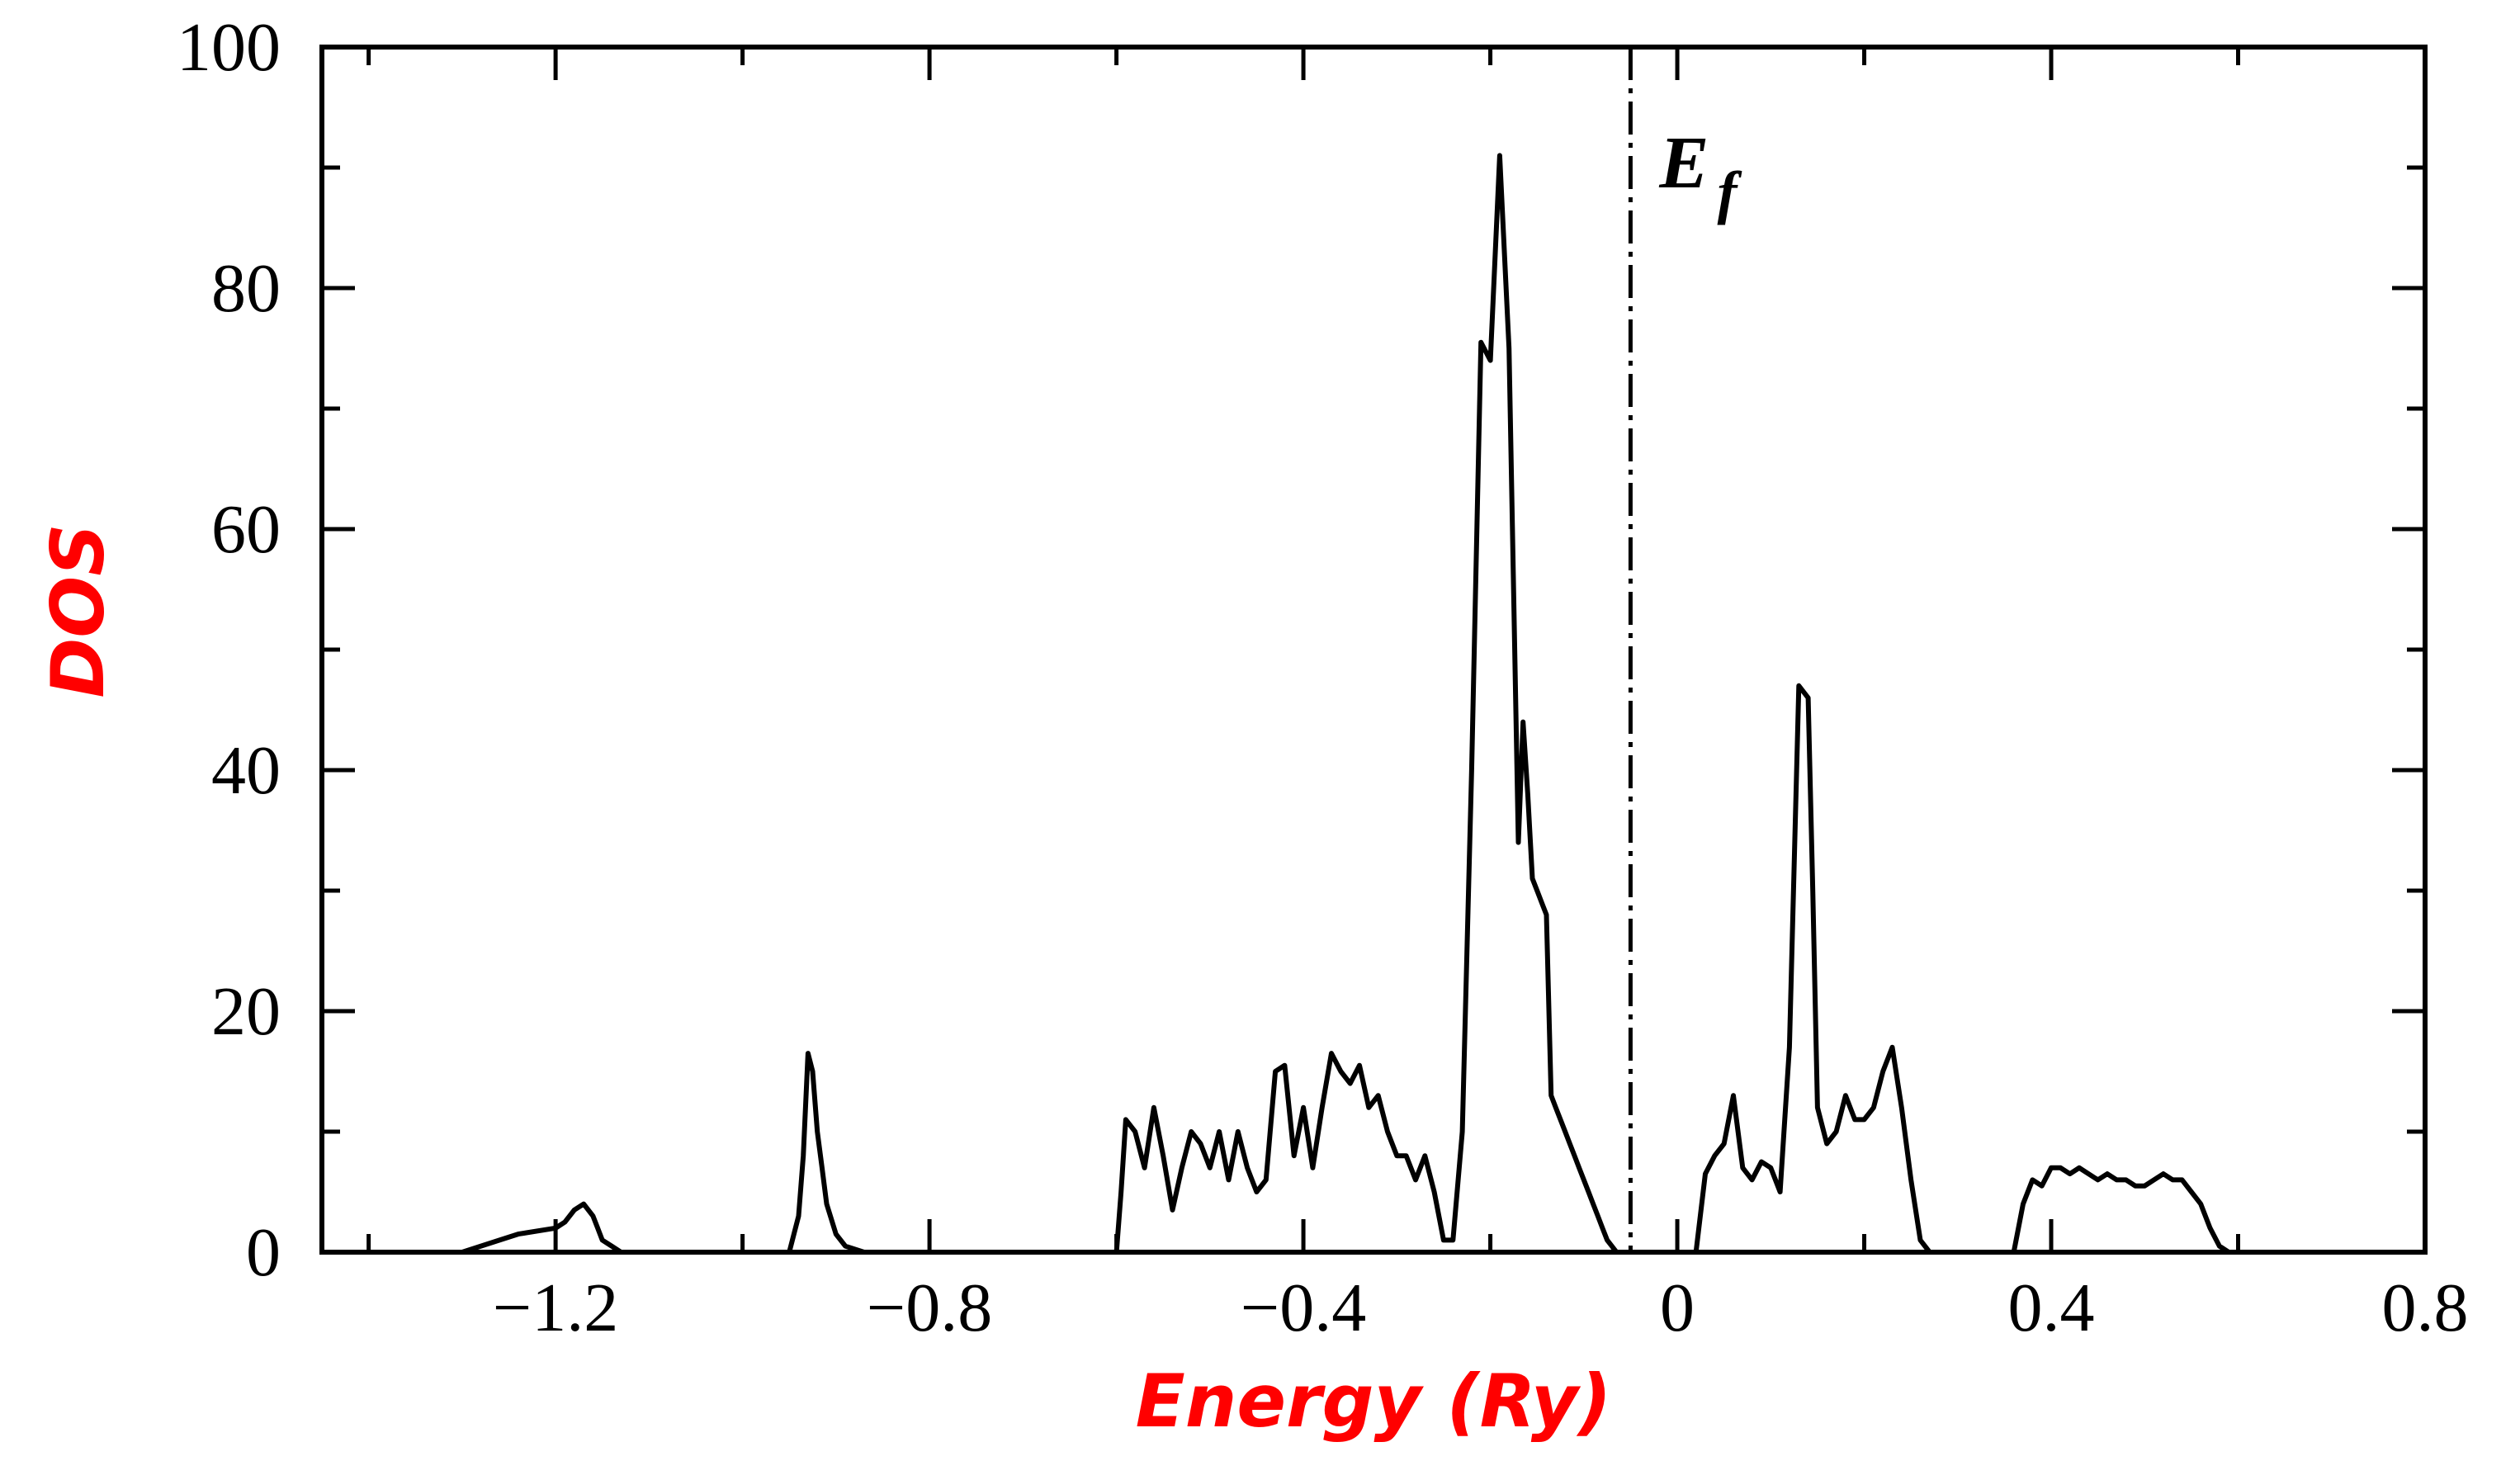  What do you see at coordinates (1303, 1308) in the screenshot?
I see `x-tick-label: −0.4` at bounding box center [1303, 1308].